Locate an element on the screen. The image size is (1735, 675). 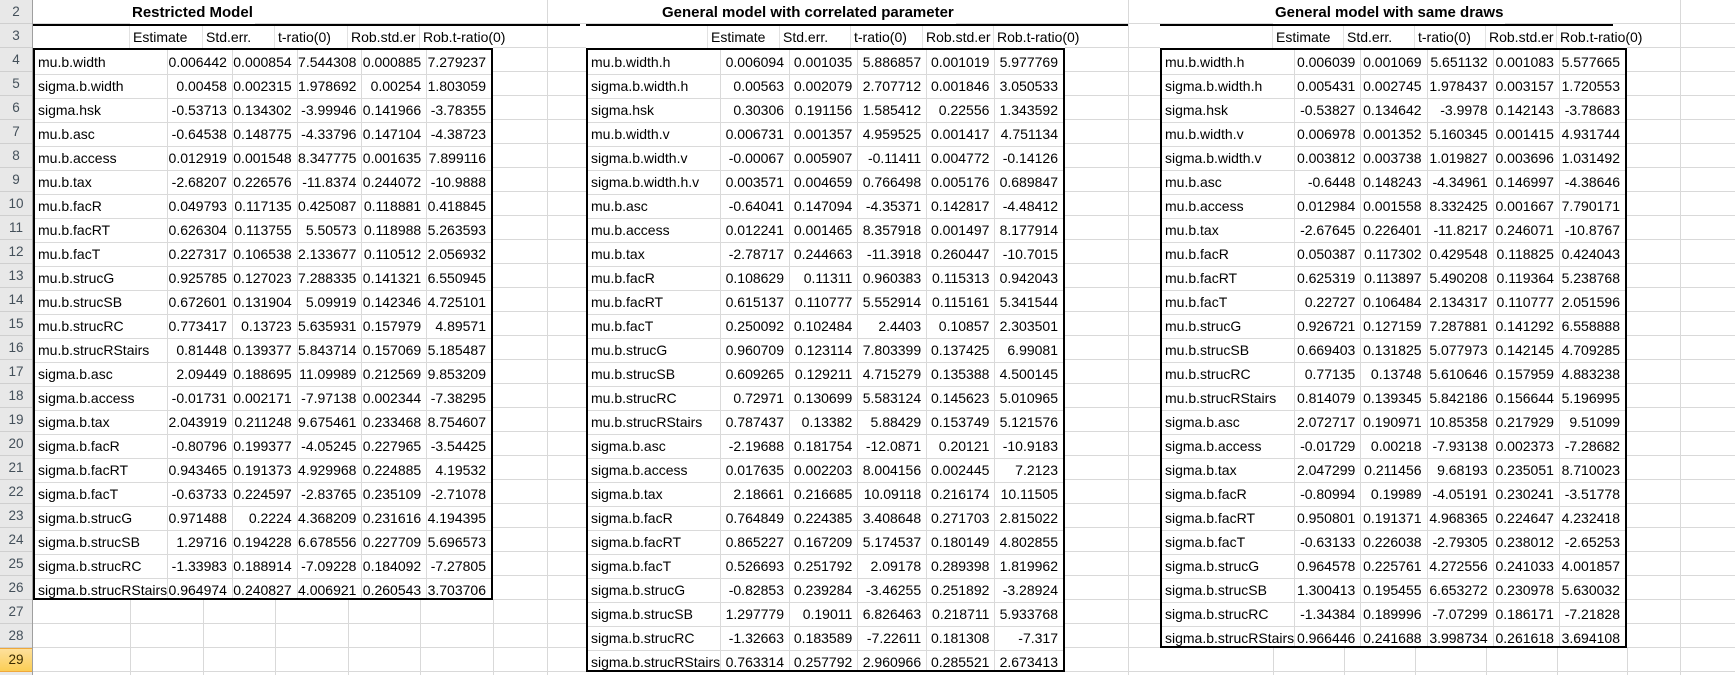
value-cell: 0.012241 is located at coordinates (755, 230).